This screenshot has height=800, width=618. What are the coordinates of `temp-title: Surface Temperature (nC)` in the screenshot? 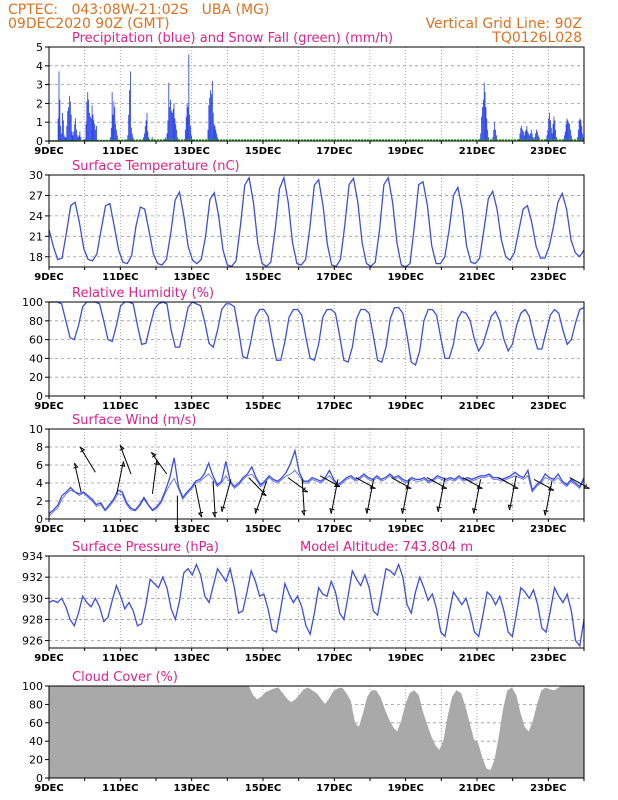 It's located at (156, 166).